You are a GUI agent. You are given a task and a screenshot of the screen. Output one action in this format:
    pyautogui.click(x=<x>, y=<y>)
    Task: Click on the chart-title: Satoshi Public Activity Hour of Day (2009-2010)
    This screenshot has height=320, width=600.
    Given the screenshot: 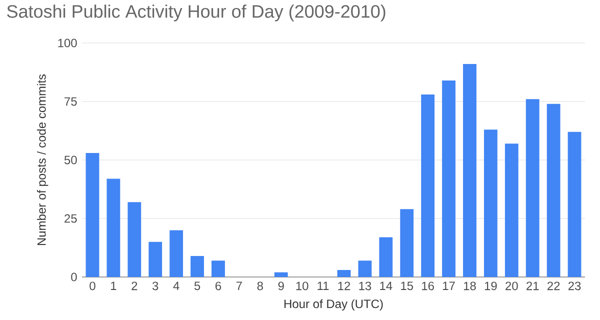 What is the action you would take?
    pyautogui.click(x=196, y=13)
    